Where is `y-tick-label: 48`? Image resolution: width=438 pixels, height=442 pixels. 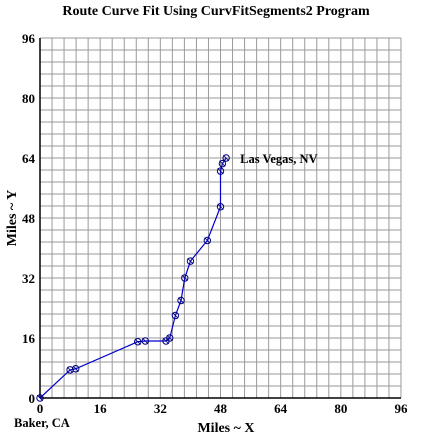 y-tick-label: 48 is located at coordinates (29, 218).